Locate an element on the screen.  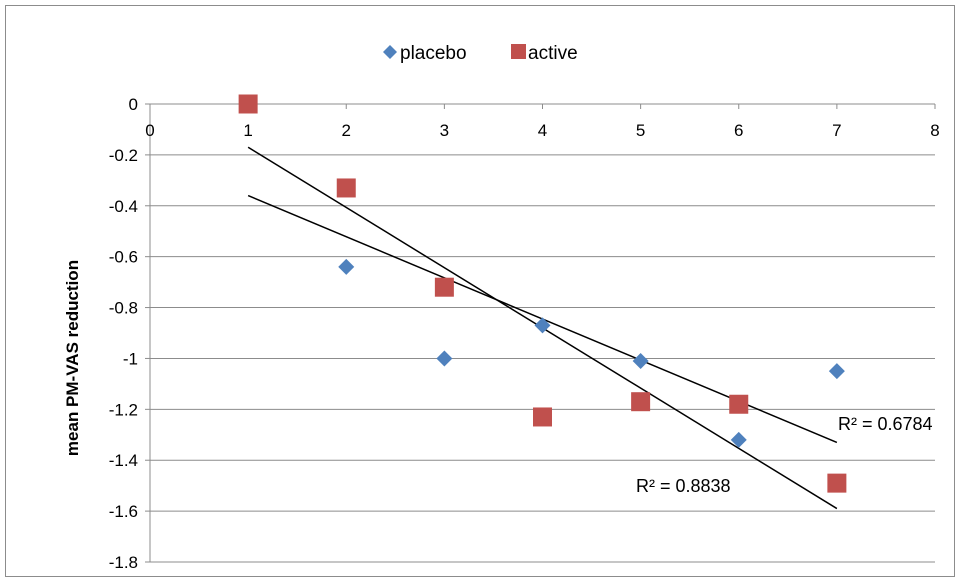
y-tick-label: -0.2 is located at coordinates (123, 155).